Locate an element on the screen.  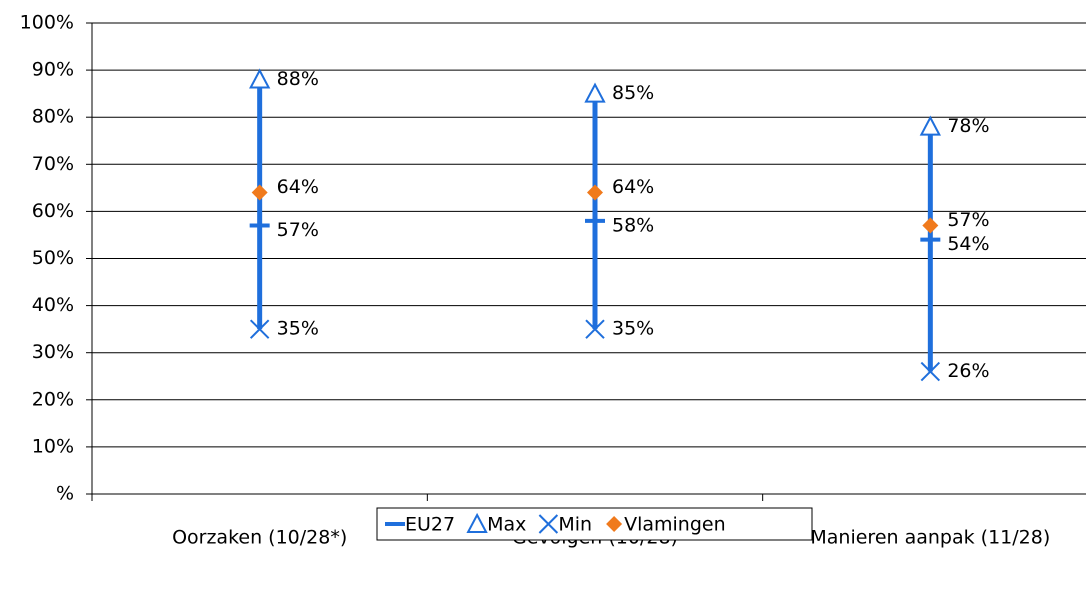
data-label: 78% is located at coordinates (968, 126).